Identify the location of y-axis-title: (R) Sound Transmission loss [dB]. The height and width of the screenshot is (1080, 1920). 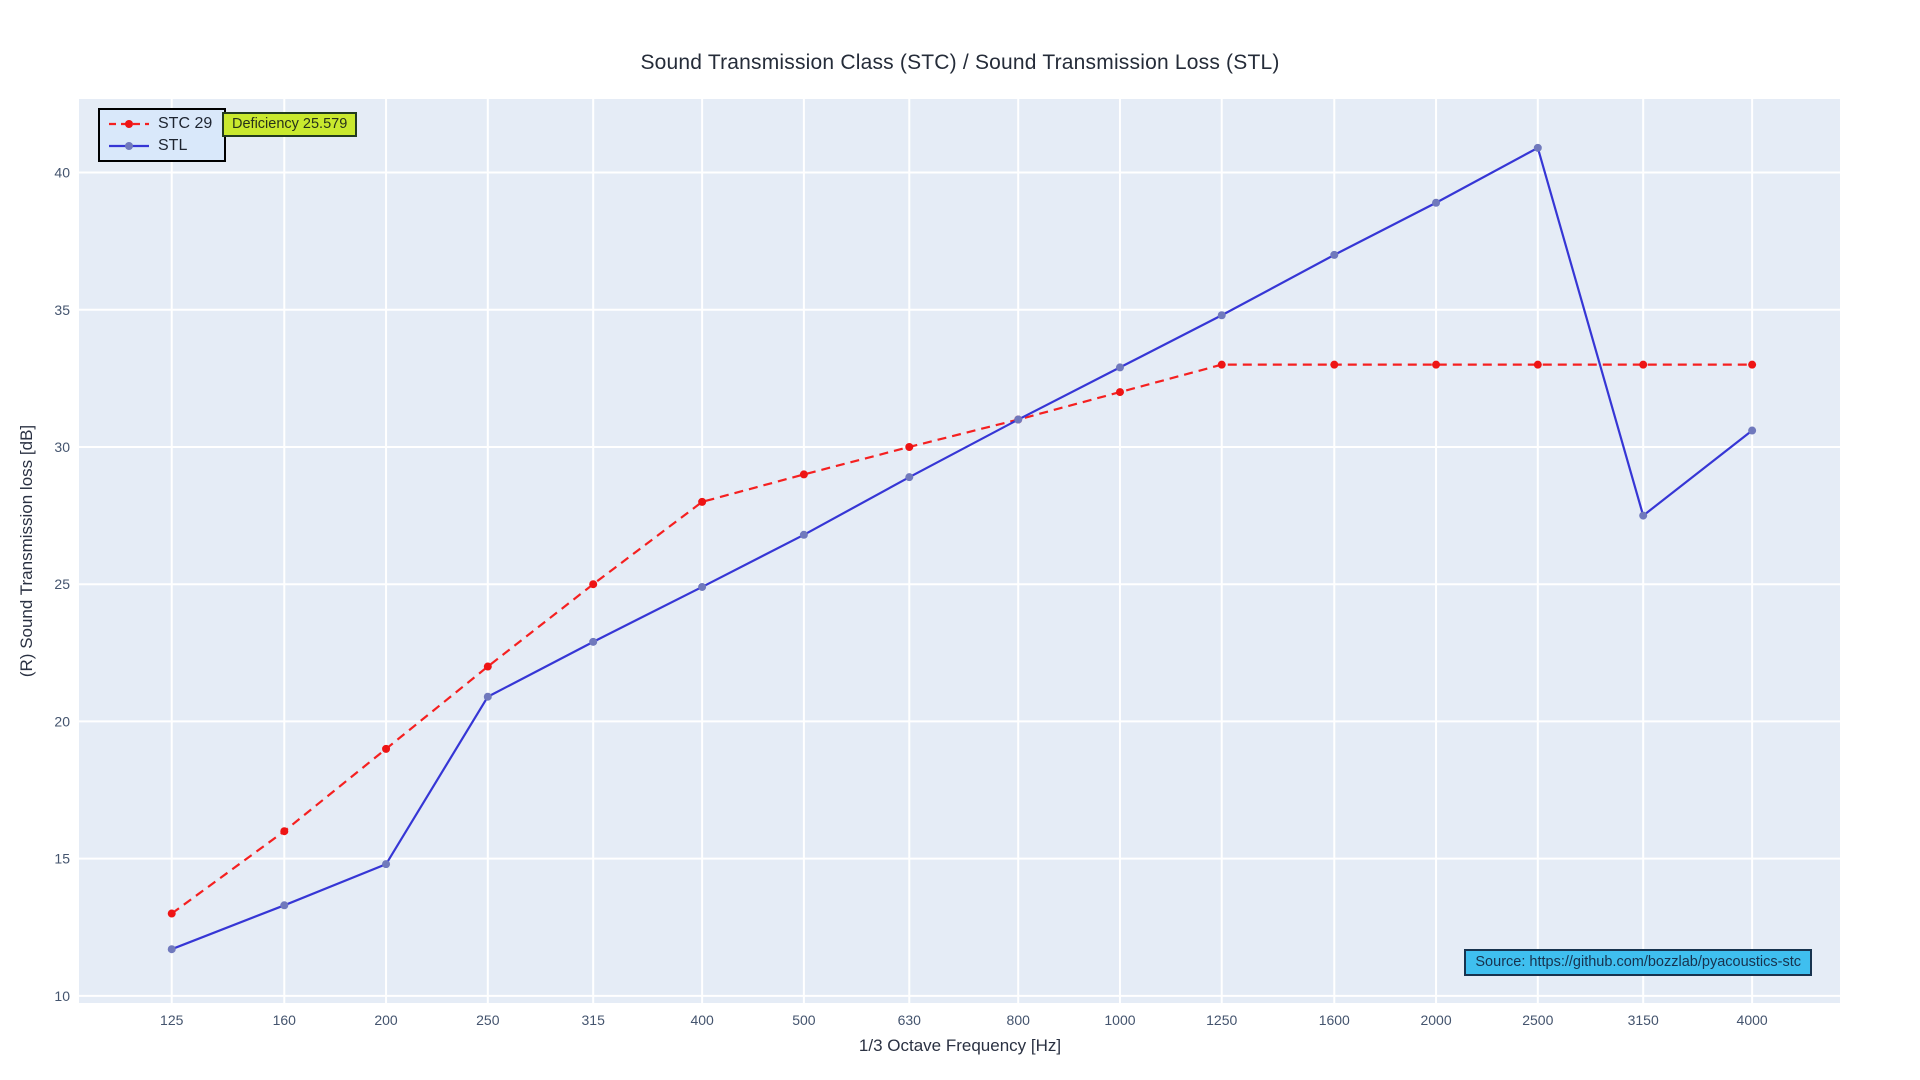
(26, 551).